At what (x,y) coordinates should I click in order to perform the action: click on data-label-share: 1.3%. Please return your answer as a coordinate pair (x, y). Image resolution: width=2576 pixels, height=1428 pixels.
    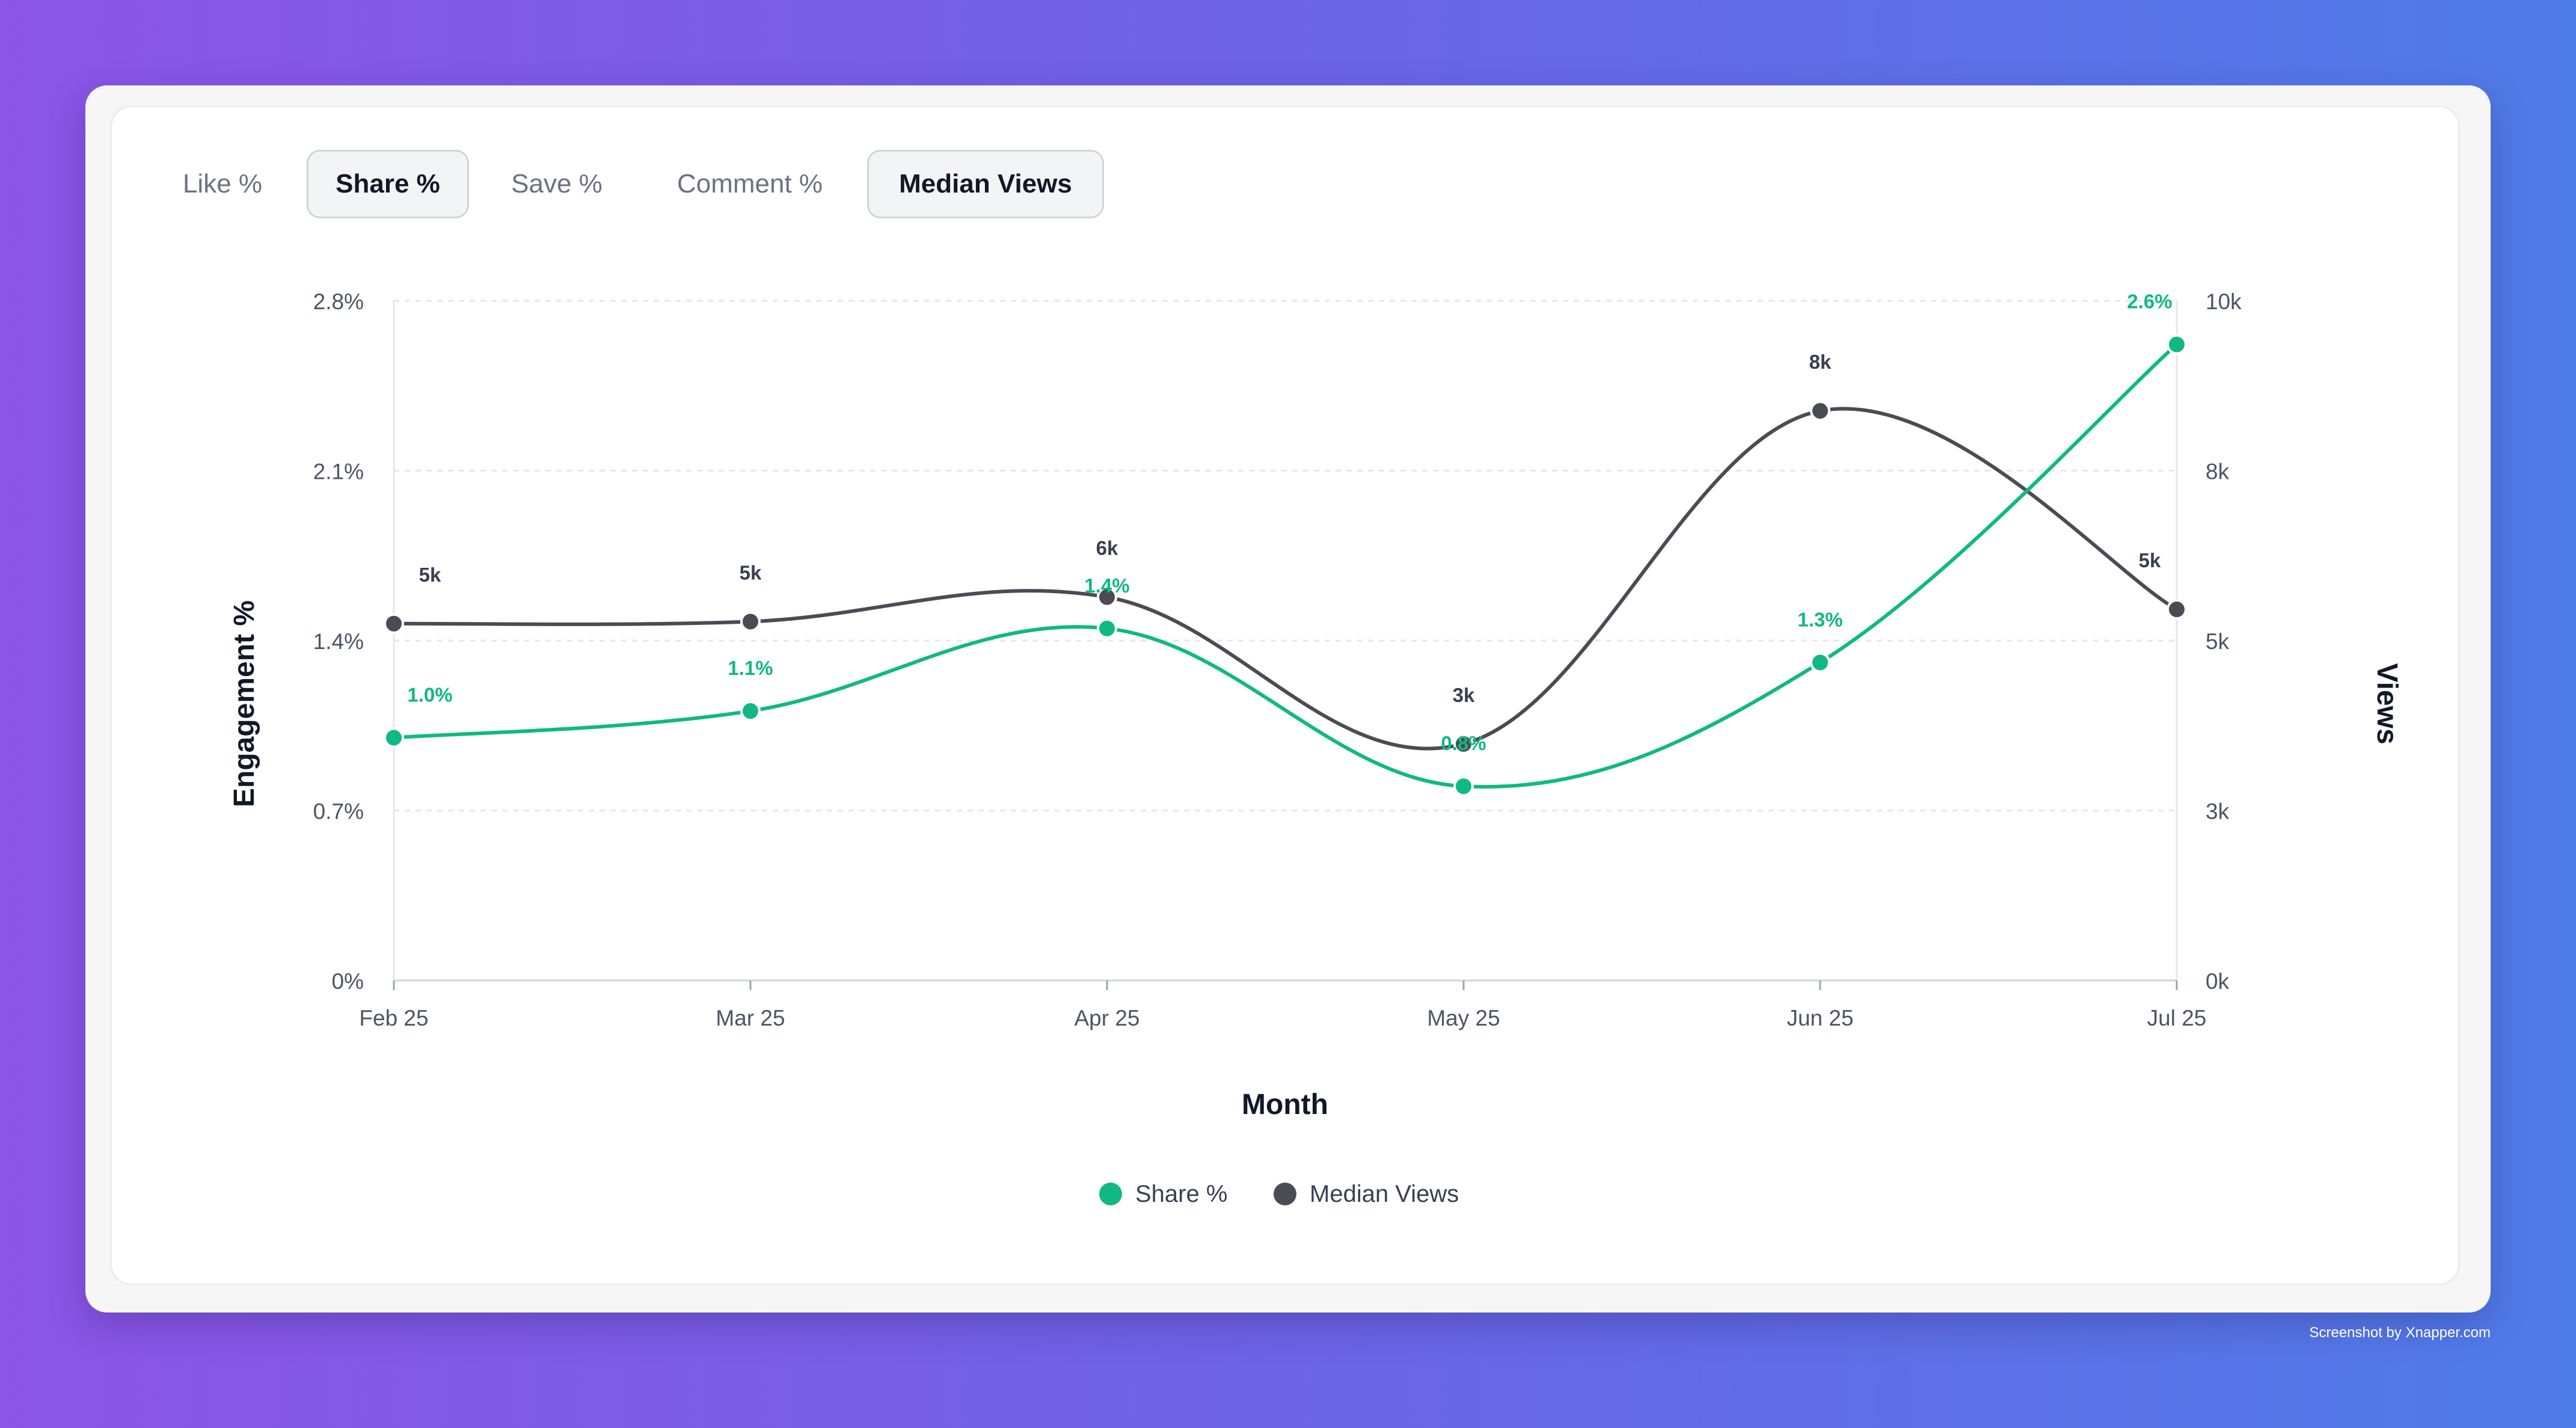
    Looking at the image, I should click on (1819, 619).